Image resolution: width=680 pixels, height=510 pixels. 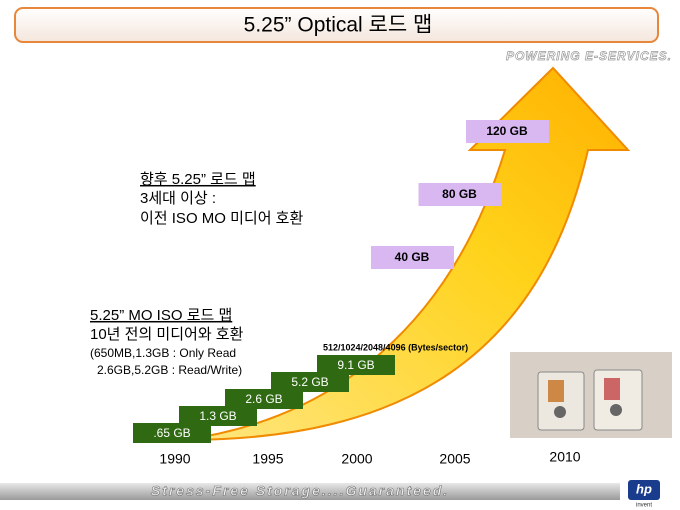 I want to click on iso-detail: (650MB,1.3GB : Only Read, so click(x=163, y=353).